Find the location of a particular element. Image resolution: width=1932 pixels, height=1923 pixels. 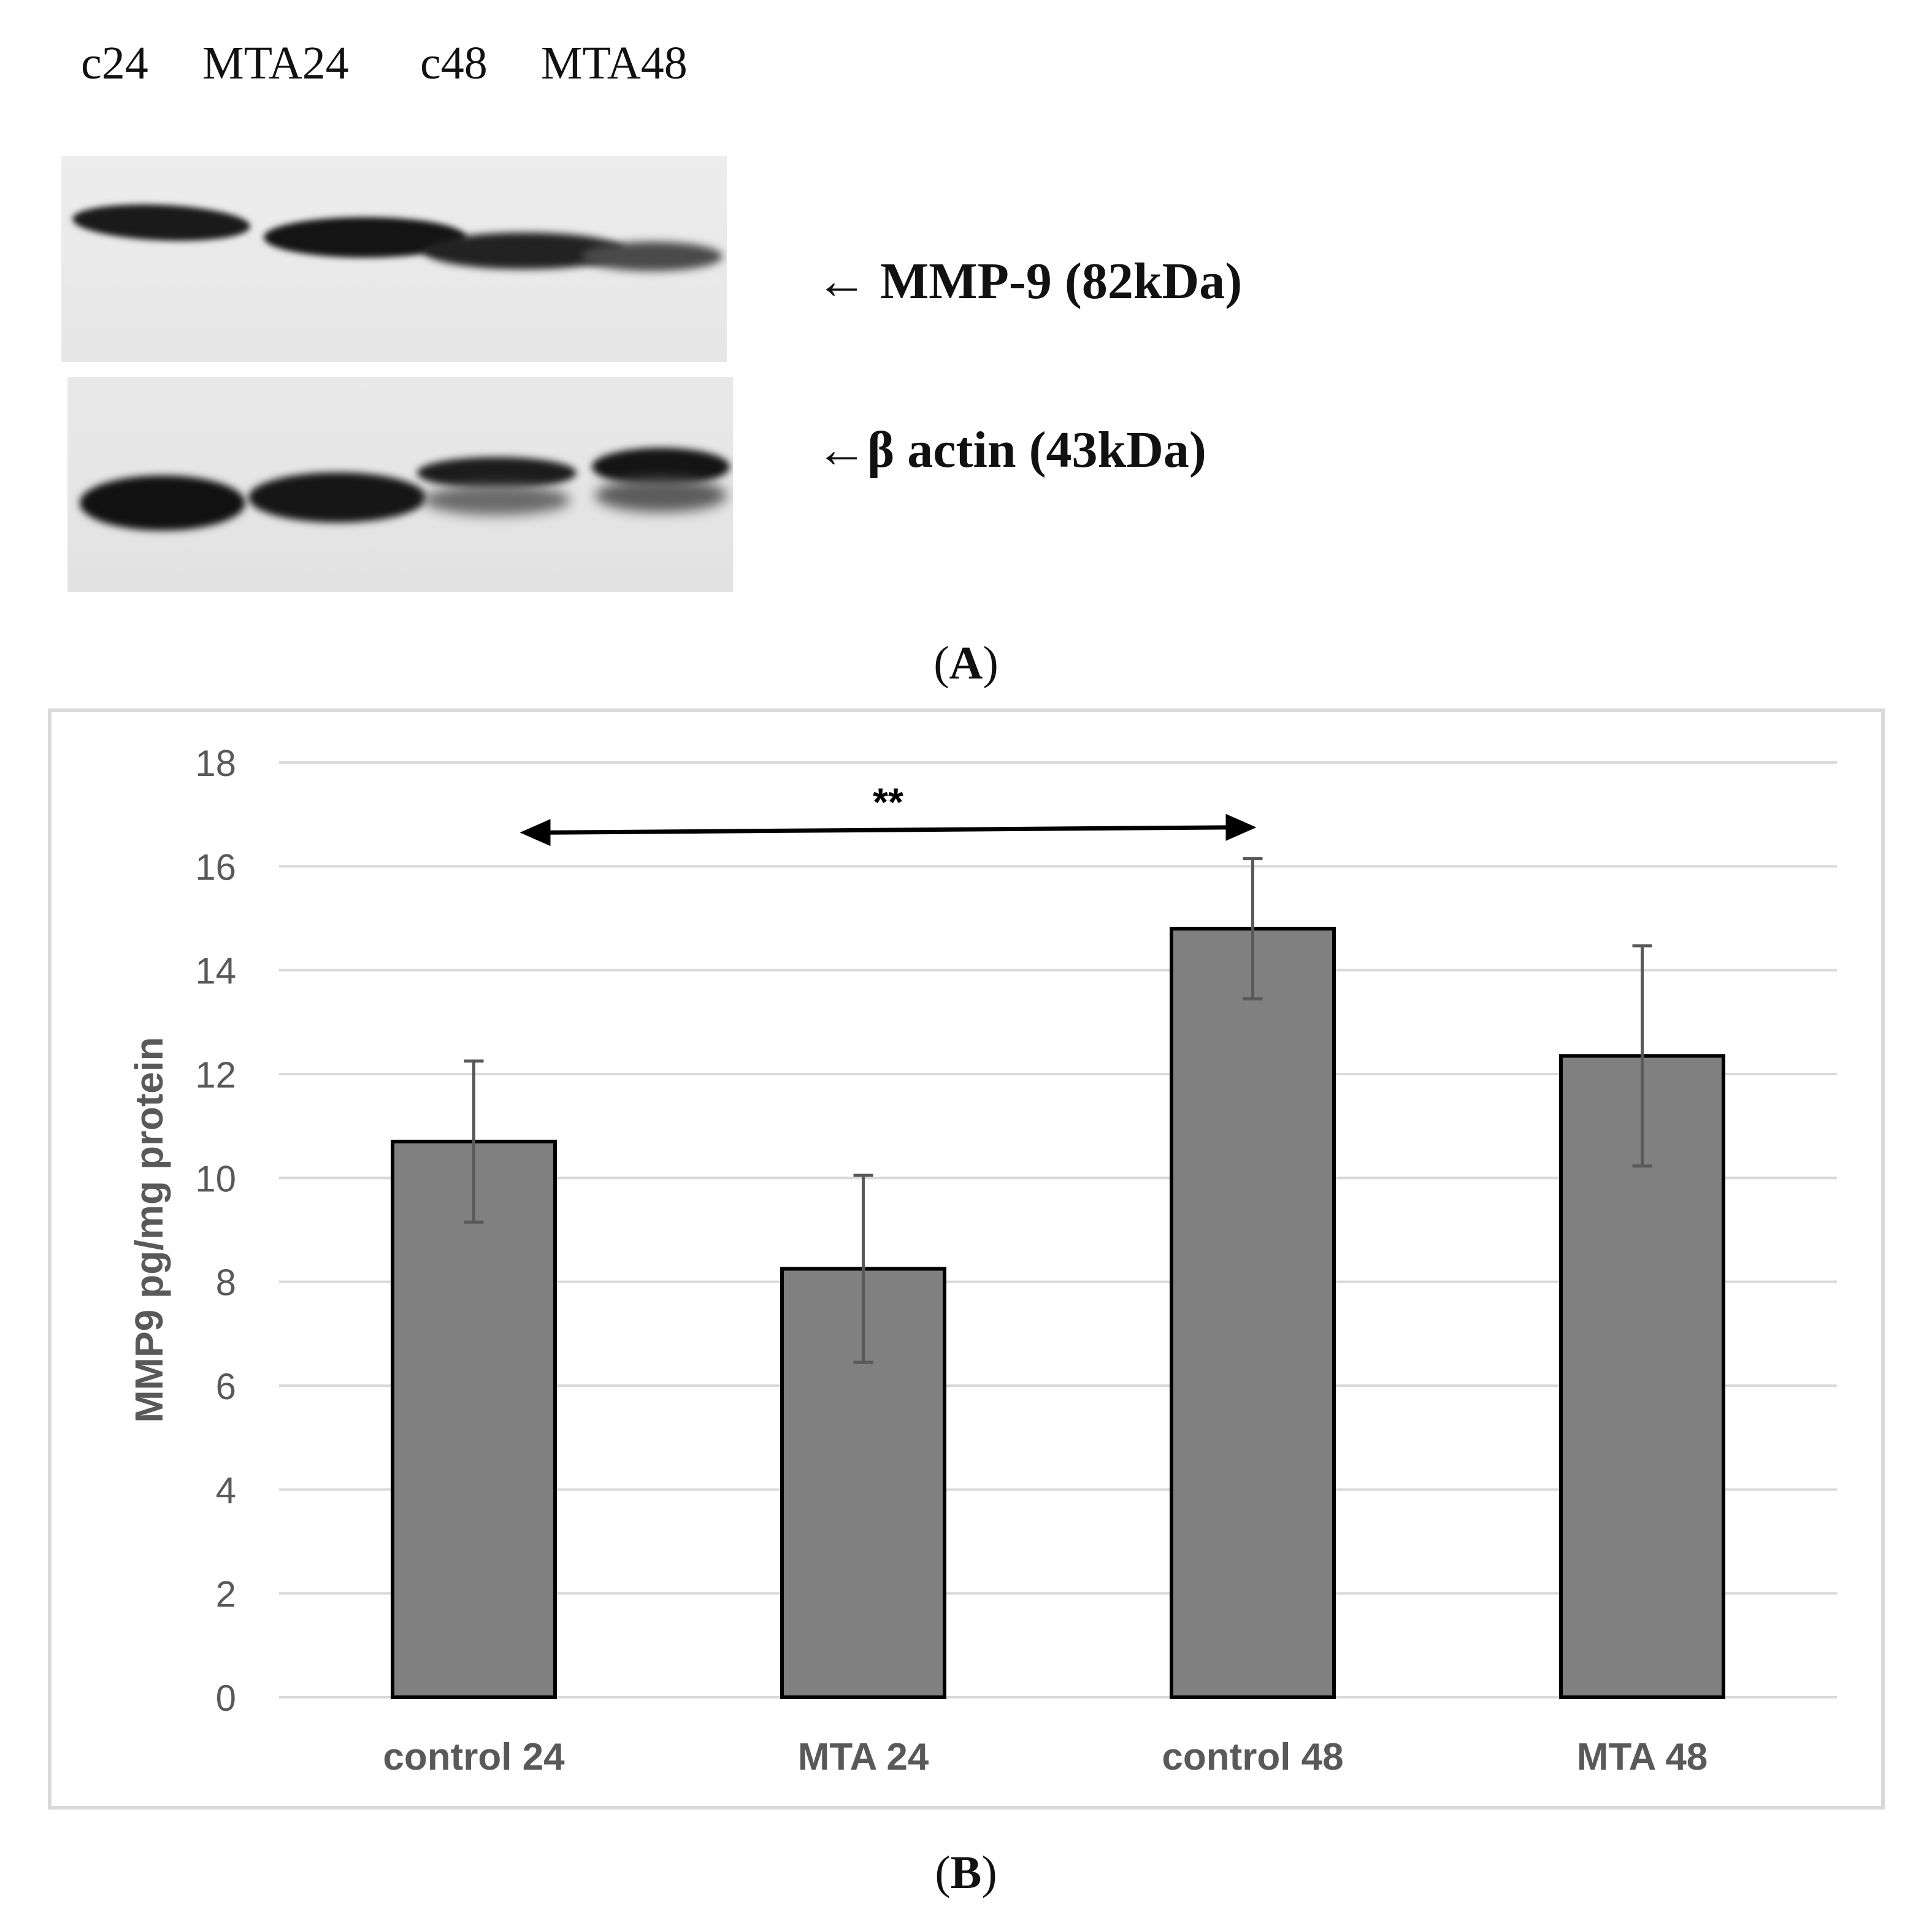

panel-b-label: (B) is located at coordinates (966, 1872).